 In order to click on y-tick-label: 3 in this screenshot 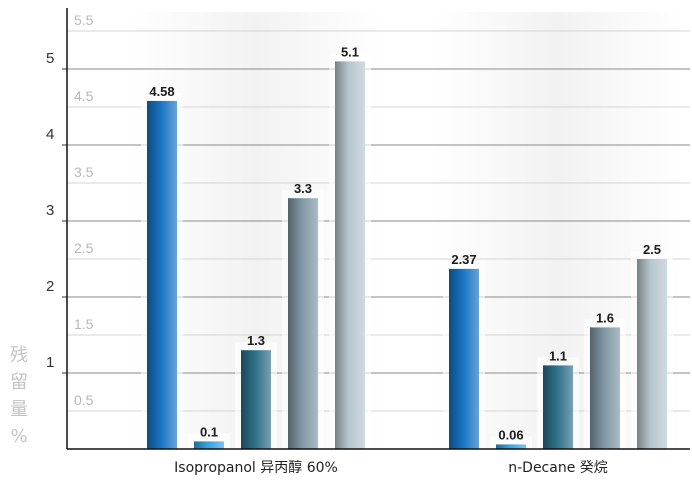, I will do `click(50, 210)`.